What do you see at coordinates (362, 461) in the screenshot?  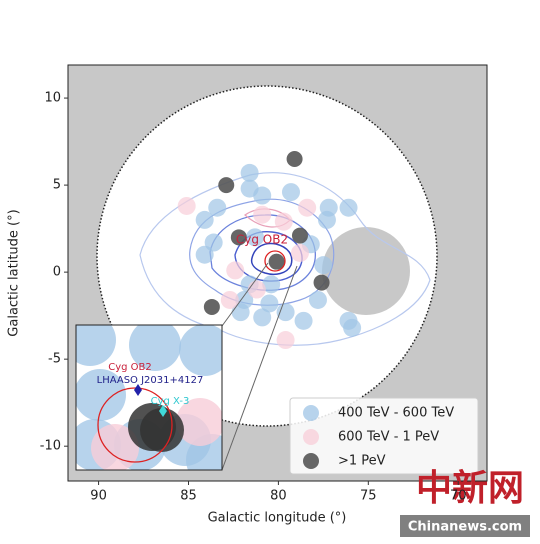 I see `legend-label: >1 PeV` at bounding box center [362, 461].